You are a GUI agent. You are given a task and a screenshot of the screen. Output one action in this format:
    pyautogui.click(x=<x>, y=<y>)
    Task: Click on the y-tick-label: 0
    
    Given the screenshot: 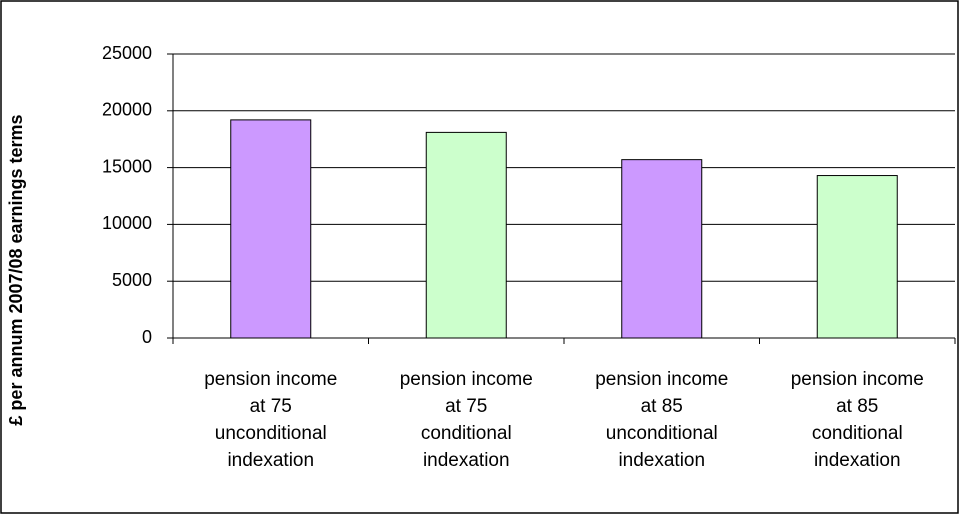 What is the action you would take?
    pyautogui.click(x=147, y=337)
    